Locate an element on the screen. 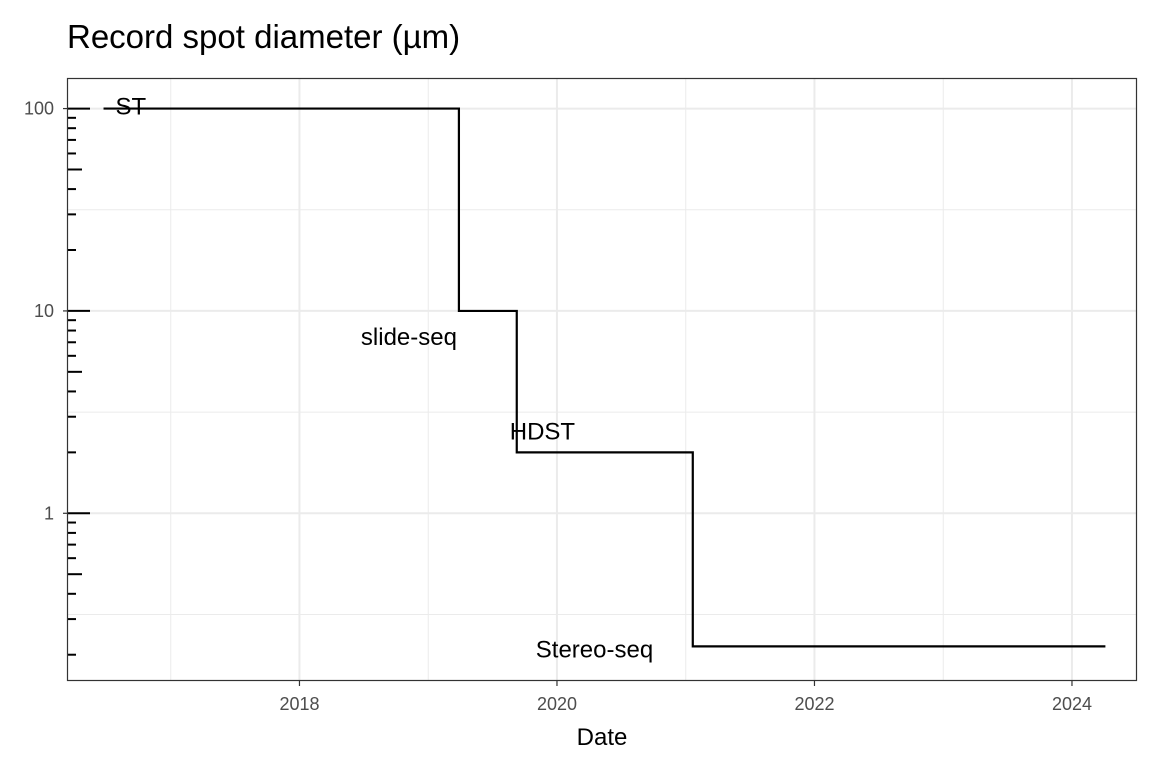  x-tick-label: 2018 is located at coordinates (299, 704).